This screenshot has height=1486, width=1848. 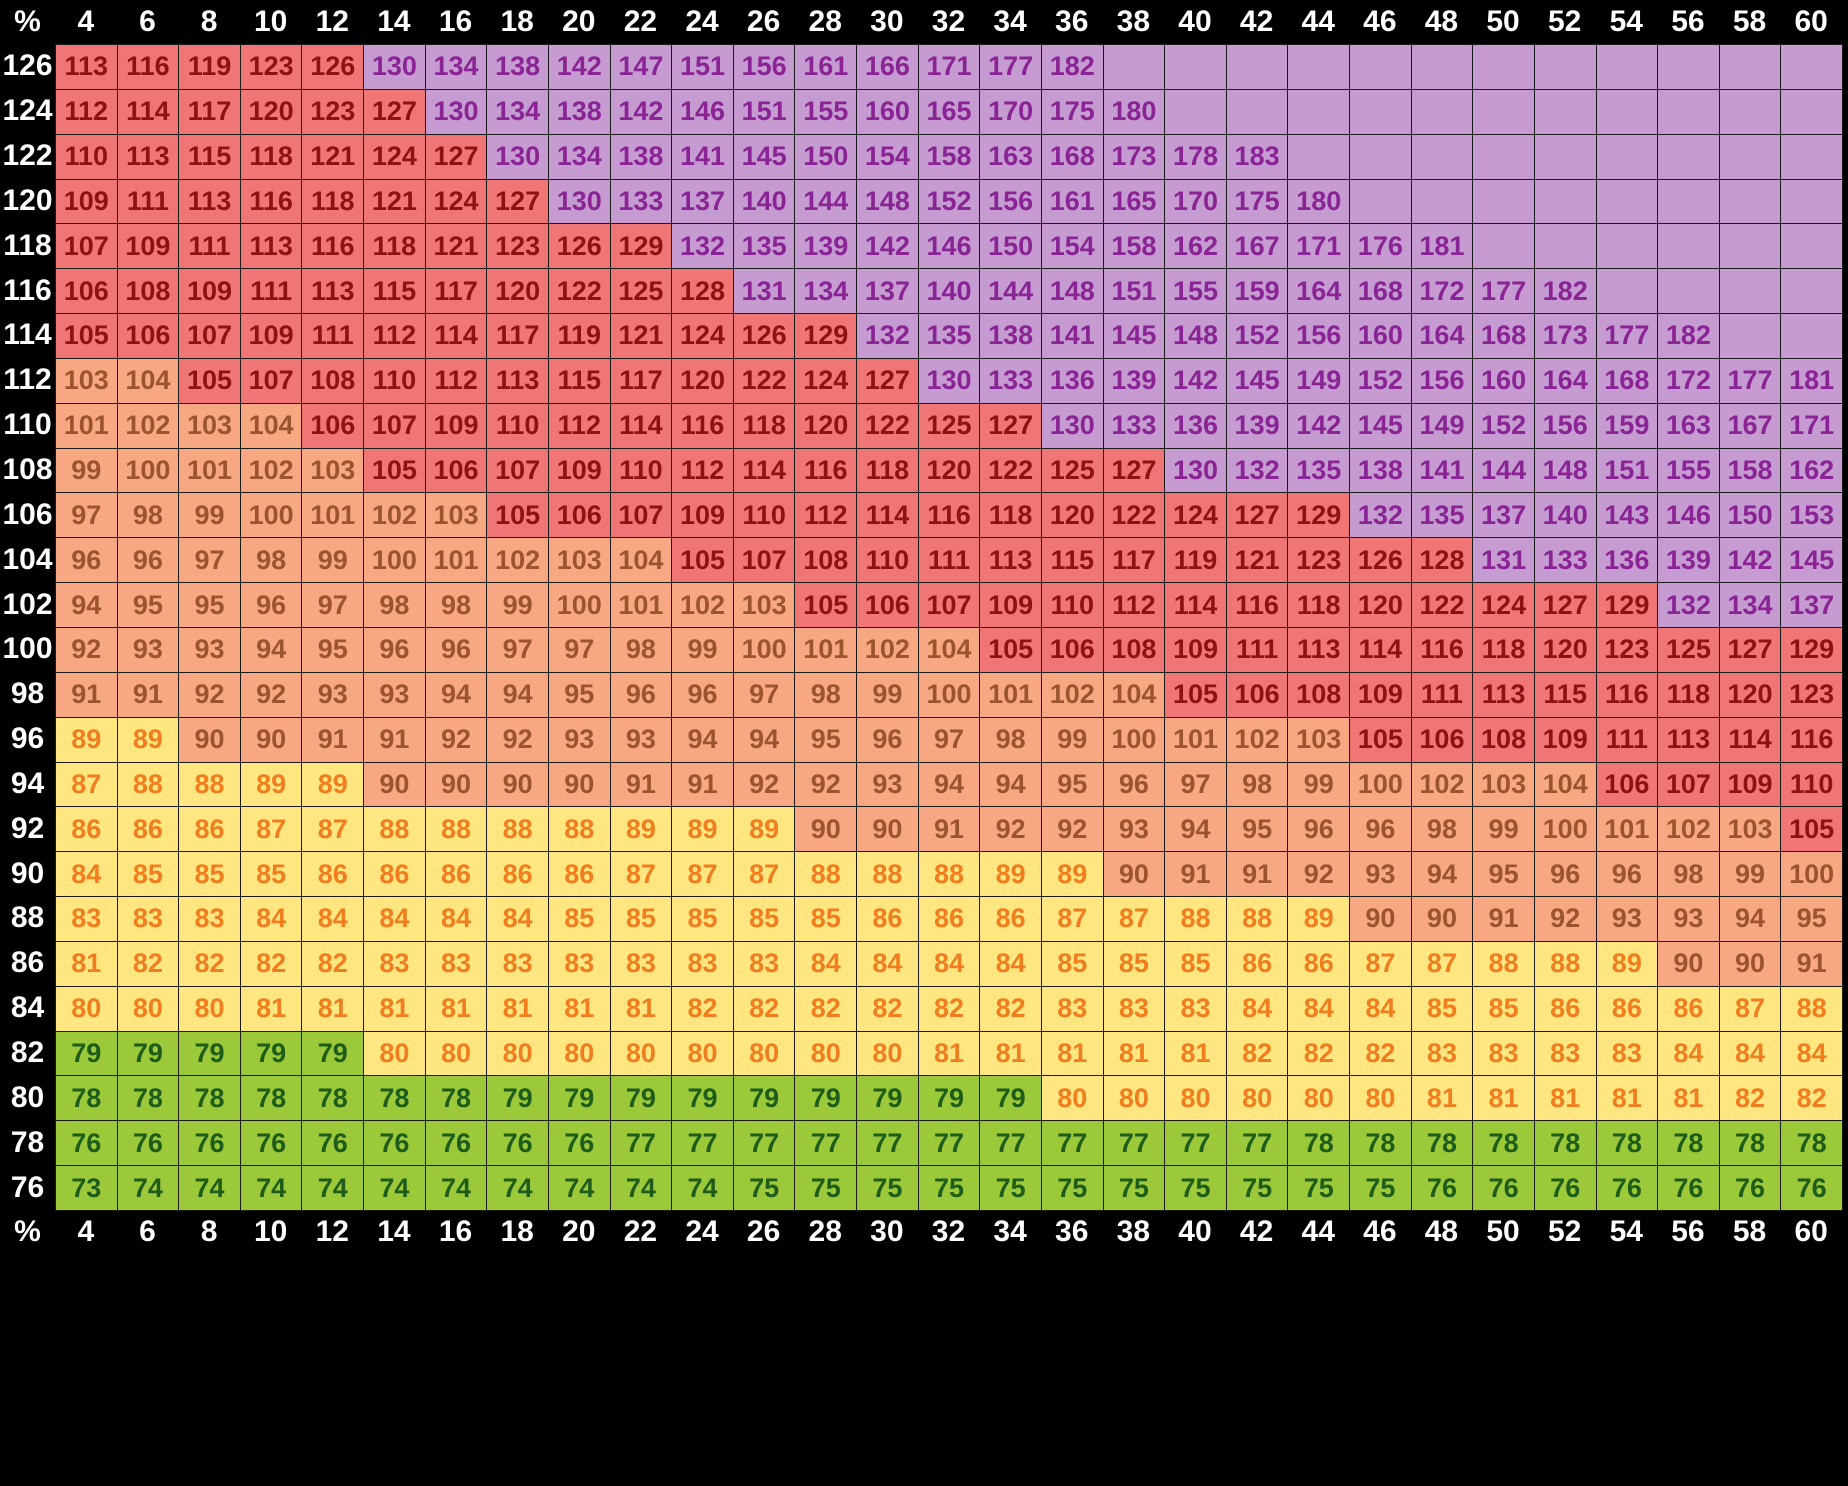 What do you see at coordinates (1319, 1008) in the screenshot?
I see `value-cell: 84` at bounding box center [1319, 1008].